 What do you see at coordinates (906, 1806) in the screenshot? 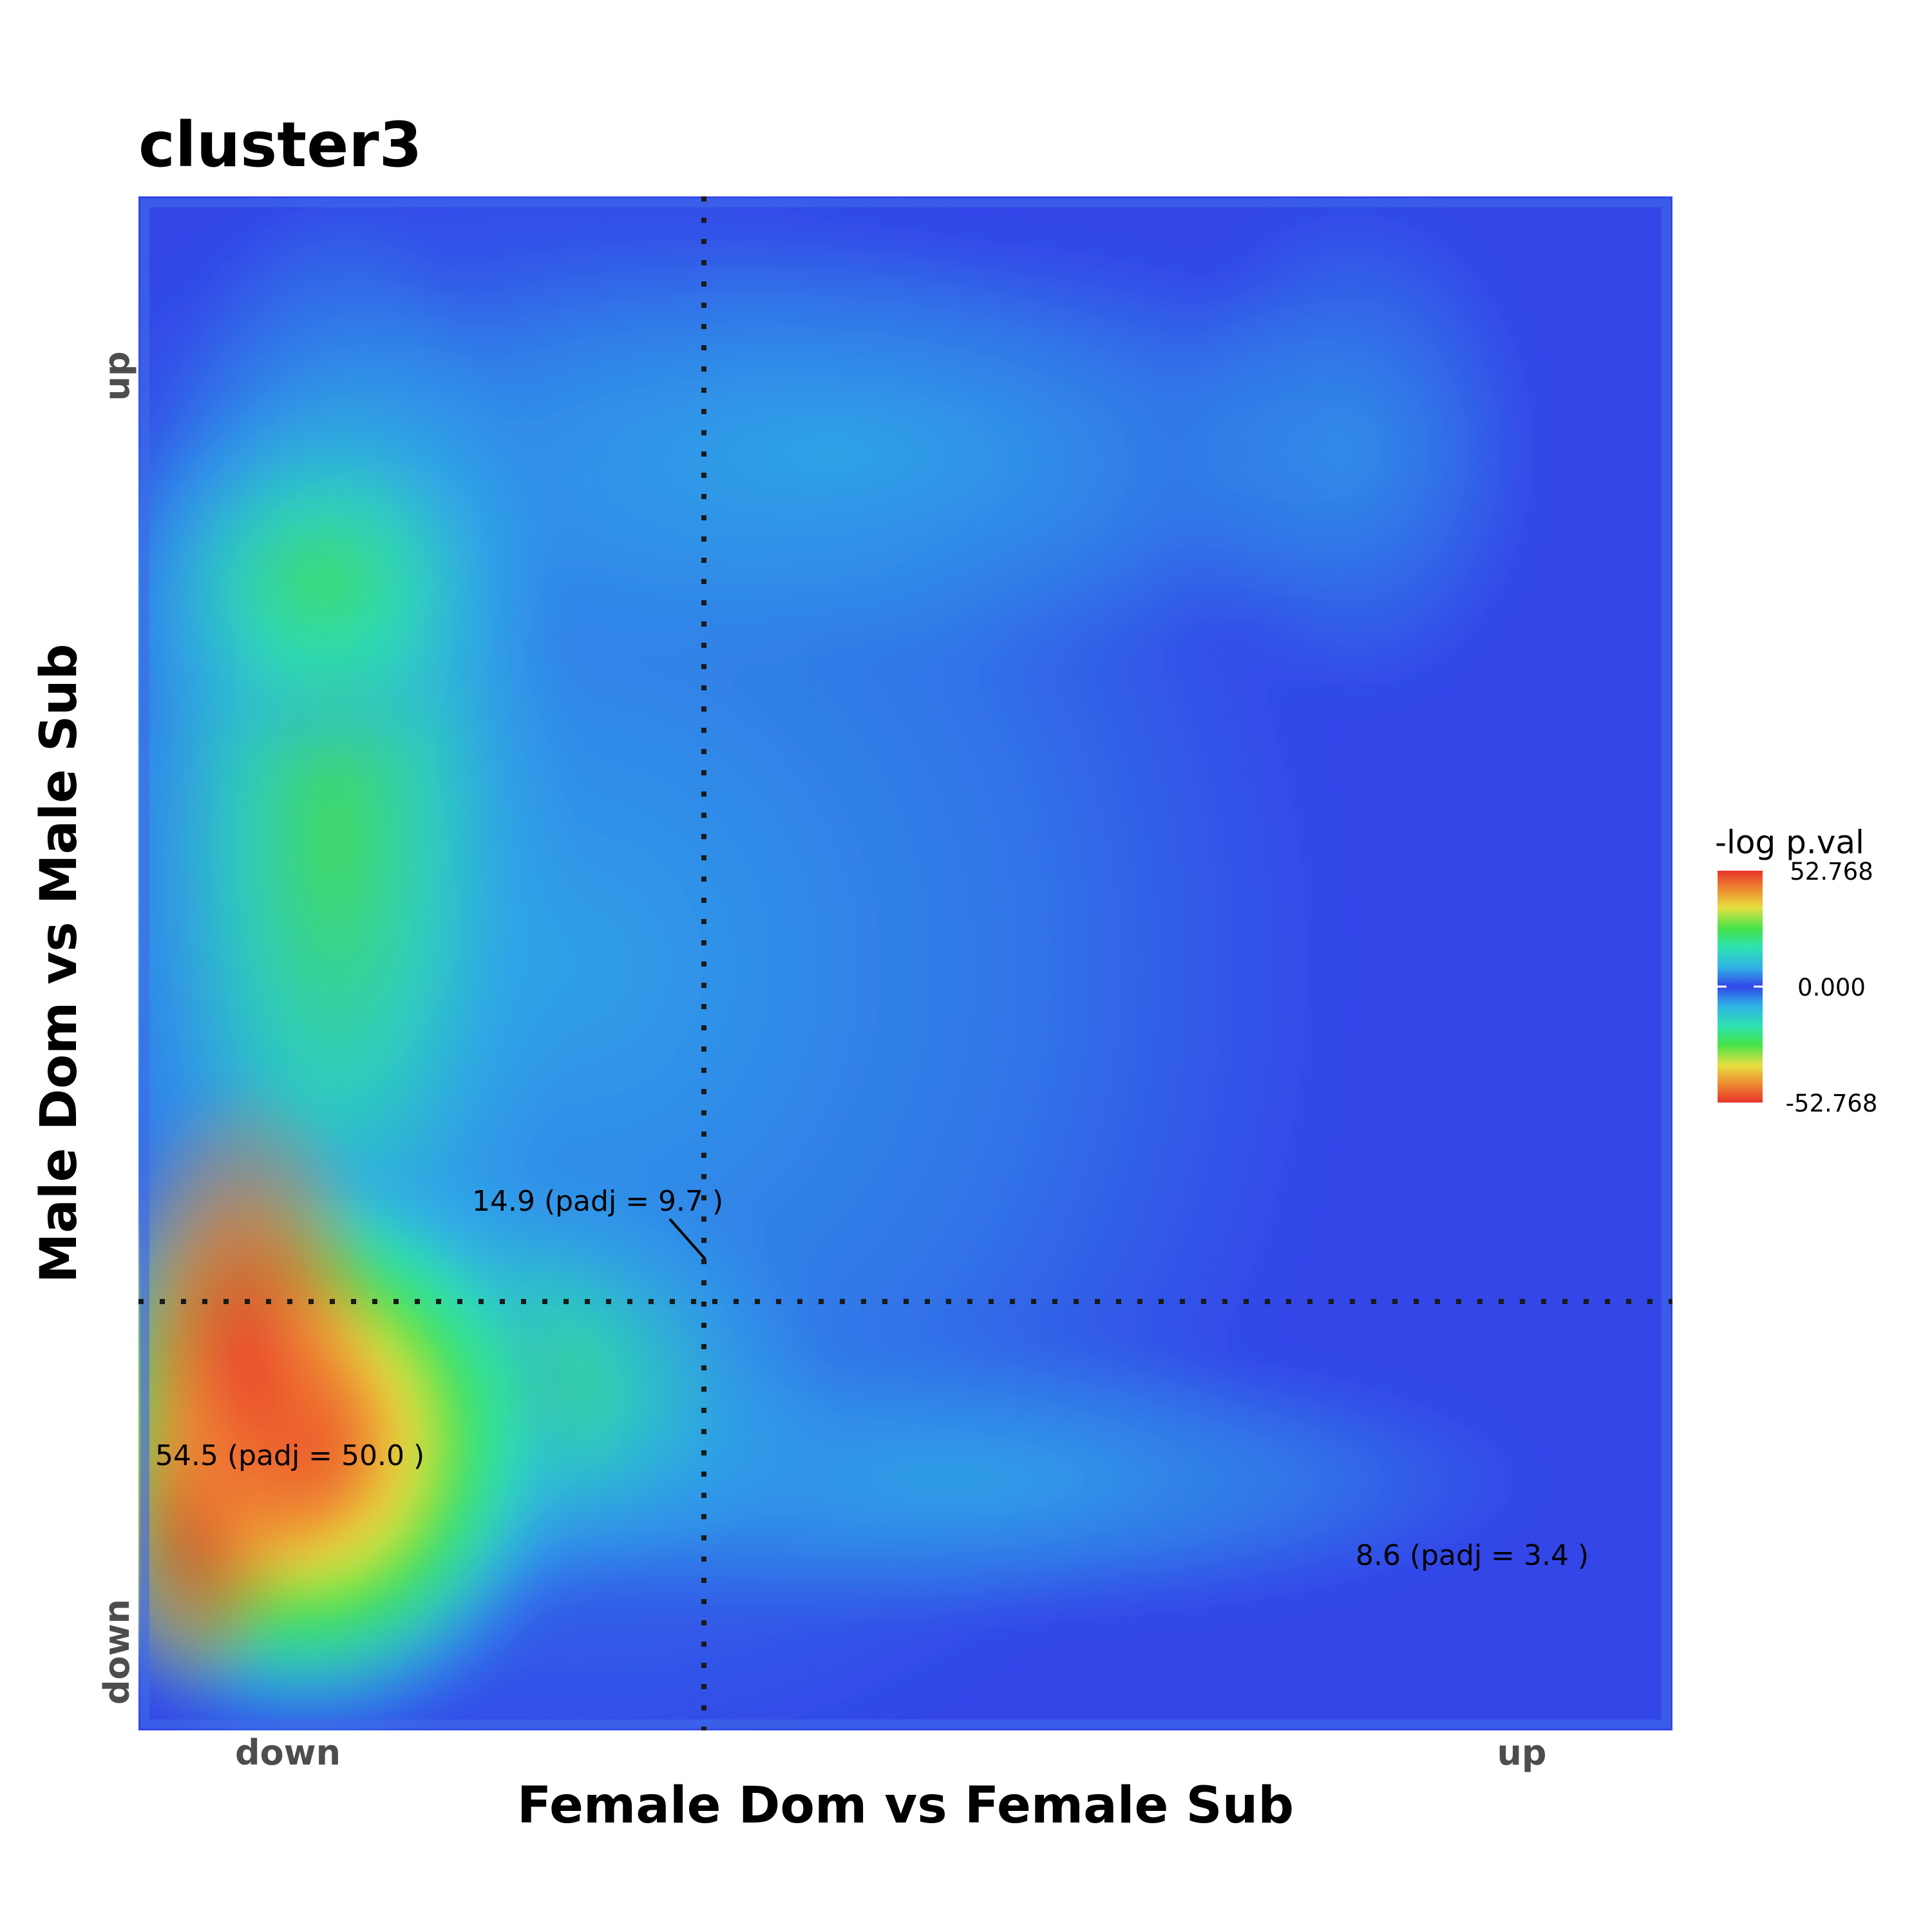
I see `x-axis-title: Female Dom vs Female Sub` at bounding box center [906, 1806].